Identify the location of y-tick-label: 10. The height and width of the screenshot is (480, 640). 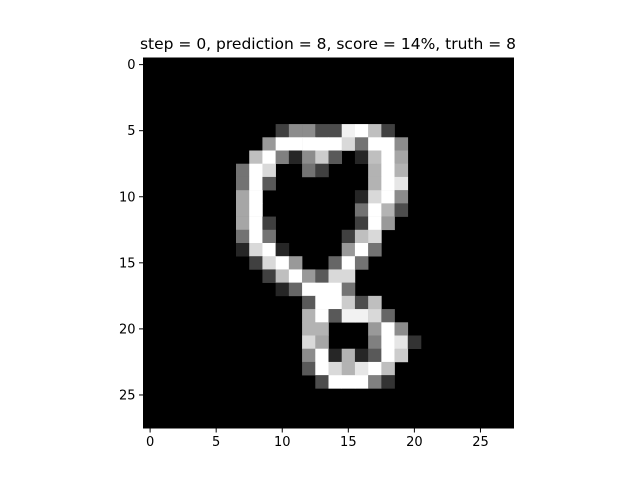
(127, 197).